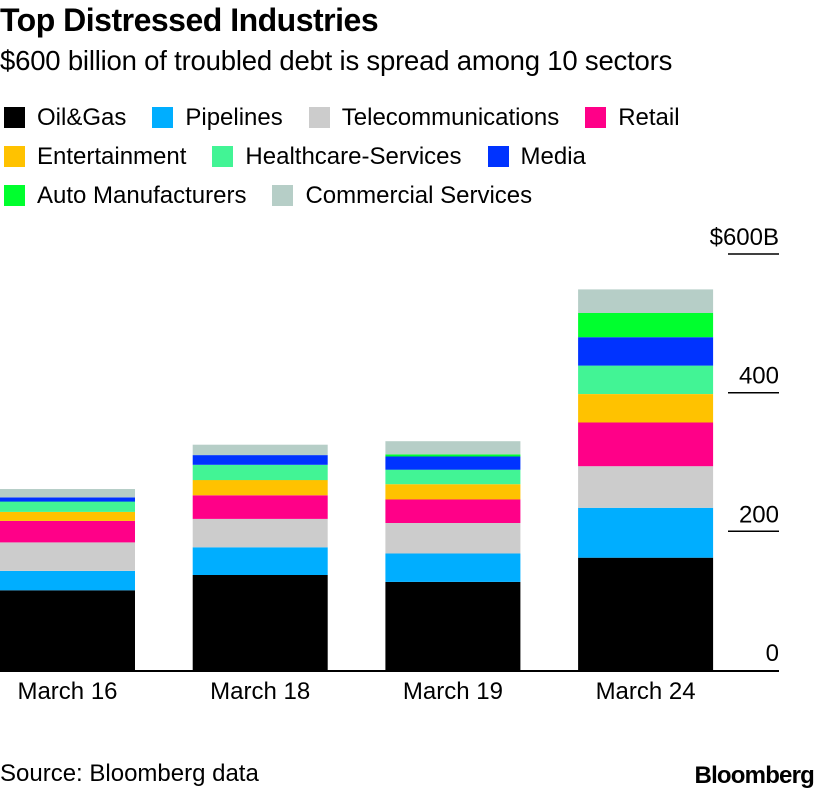 This screenshot has height=793, width=814. What do you see at coordinates (646, 691) in the screenshot?
I see `x-tick-label: March 24` at bounding box center [646, 691].